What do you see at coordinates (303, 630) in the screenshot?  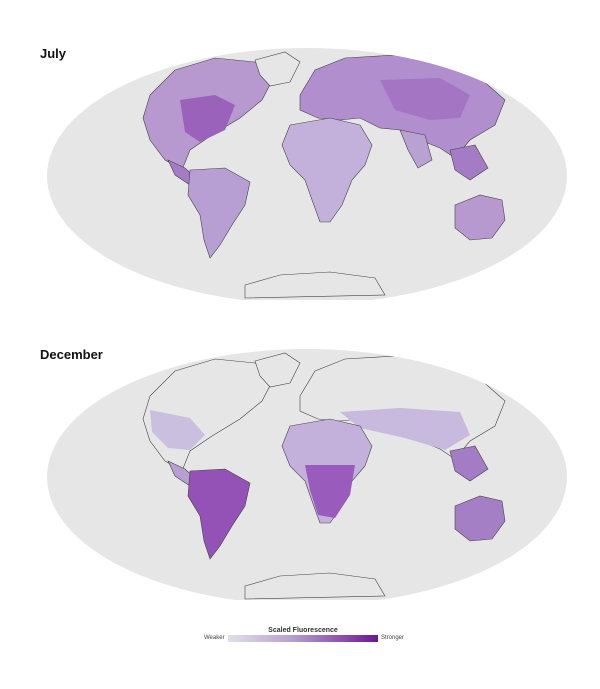 I see `legend-title: Scaled Fluorescence` at bounding box center [303, 630].